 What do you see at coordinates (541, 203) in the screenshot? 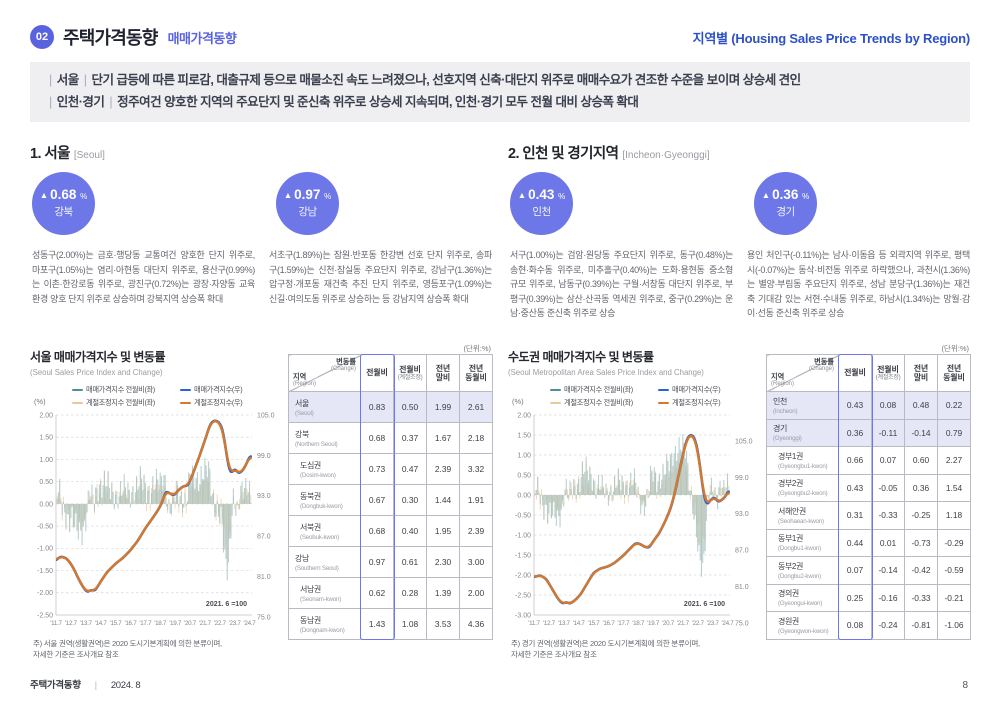
I see `stat-circle: ▲ 0.43 % 인천` at bounding box center [541, 203].